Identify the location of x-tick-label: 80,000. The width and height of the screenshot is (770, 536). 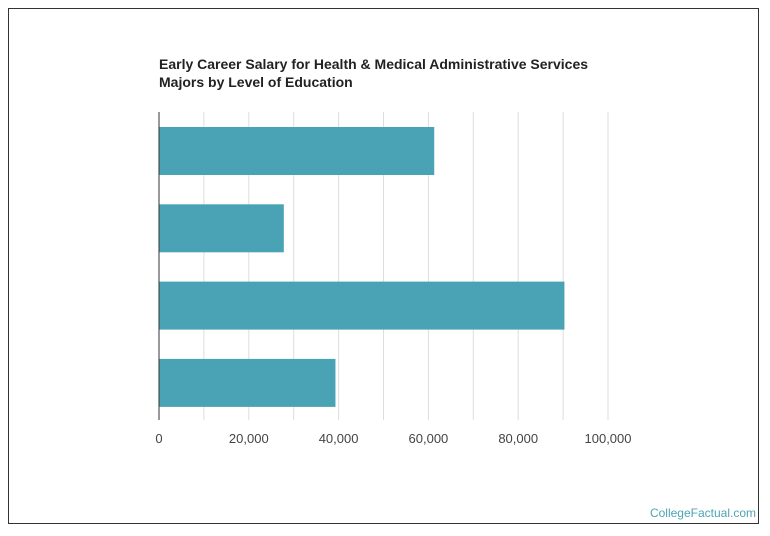
(518, 438).